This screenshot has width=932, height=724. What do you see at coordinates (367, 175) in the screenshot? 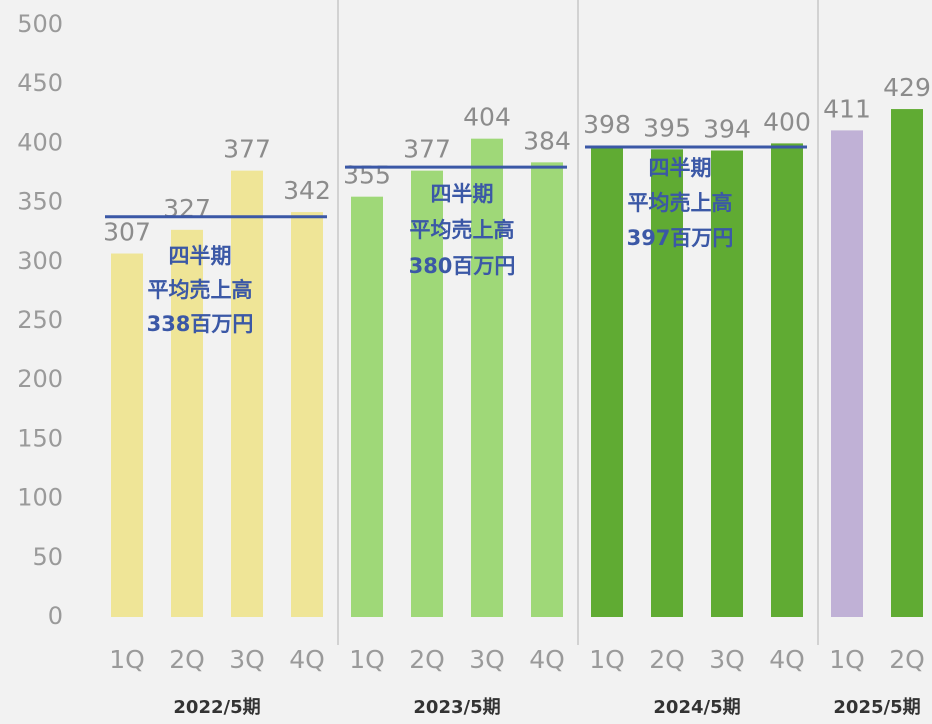
I see `value-label: 355` at bounding box center [367, 175].